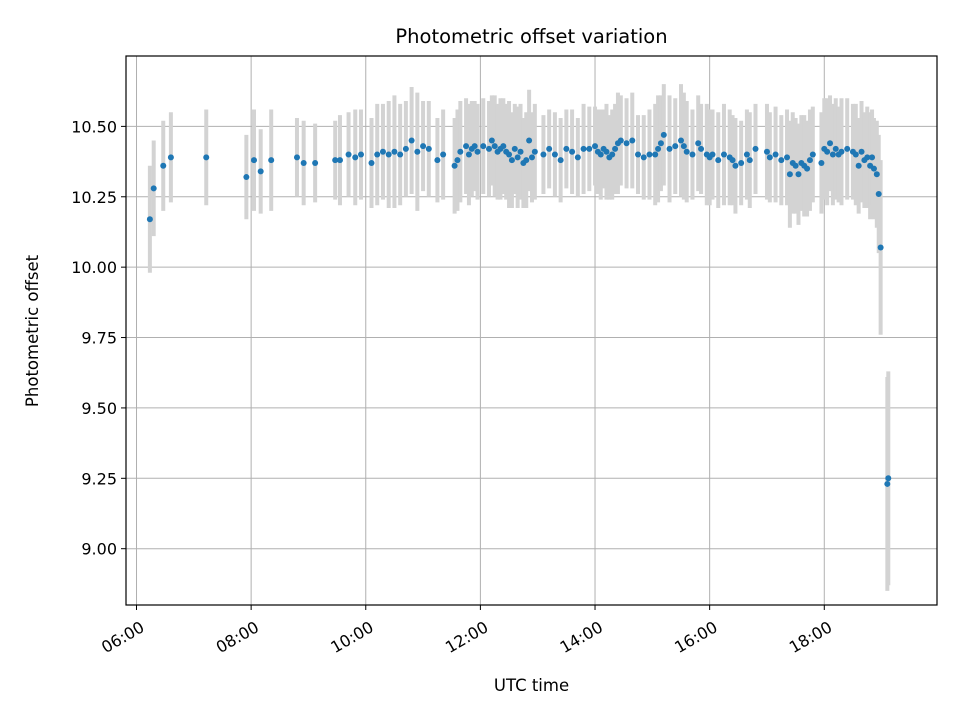 The image size is (960, 720). What do you see at coordinates (99, 338) in the screenshot?
I see `y-tick-label: 9.75` at bounding box center [99, 338].